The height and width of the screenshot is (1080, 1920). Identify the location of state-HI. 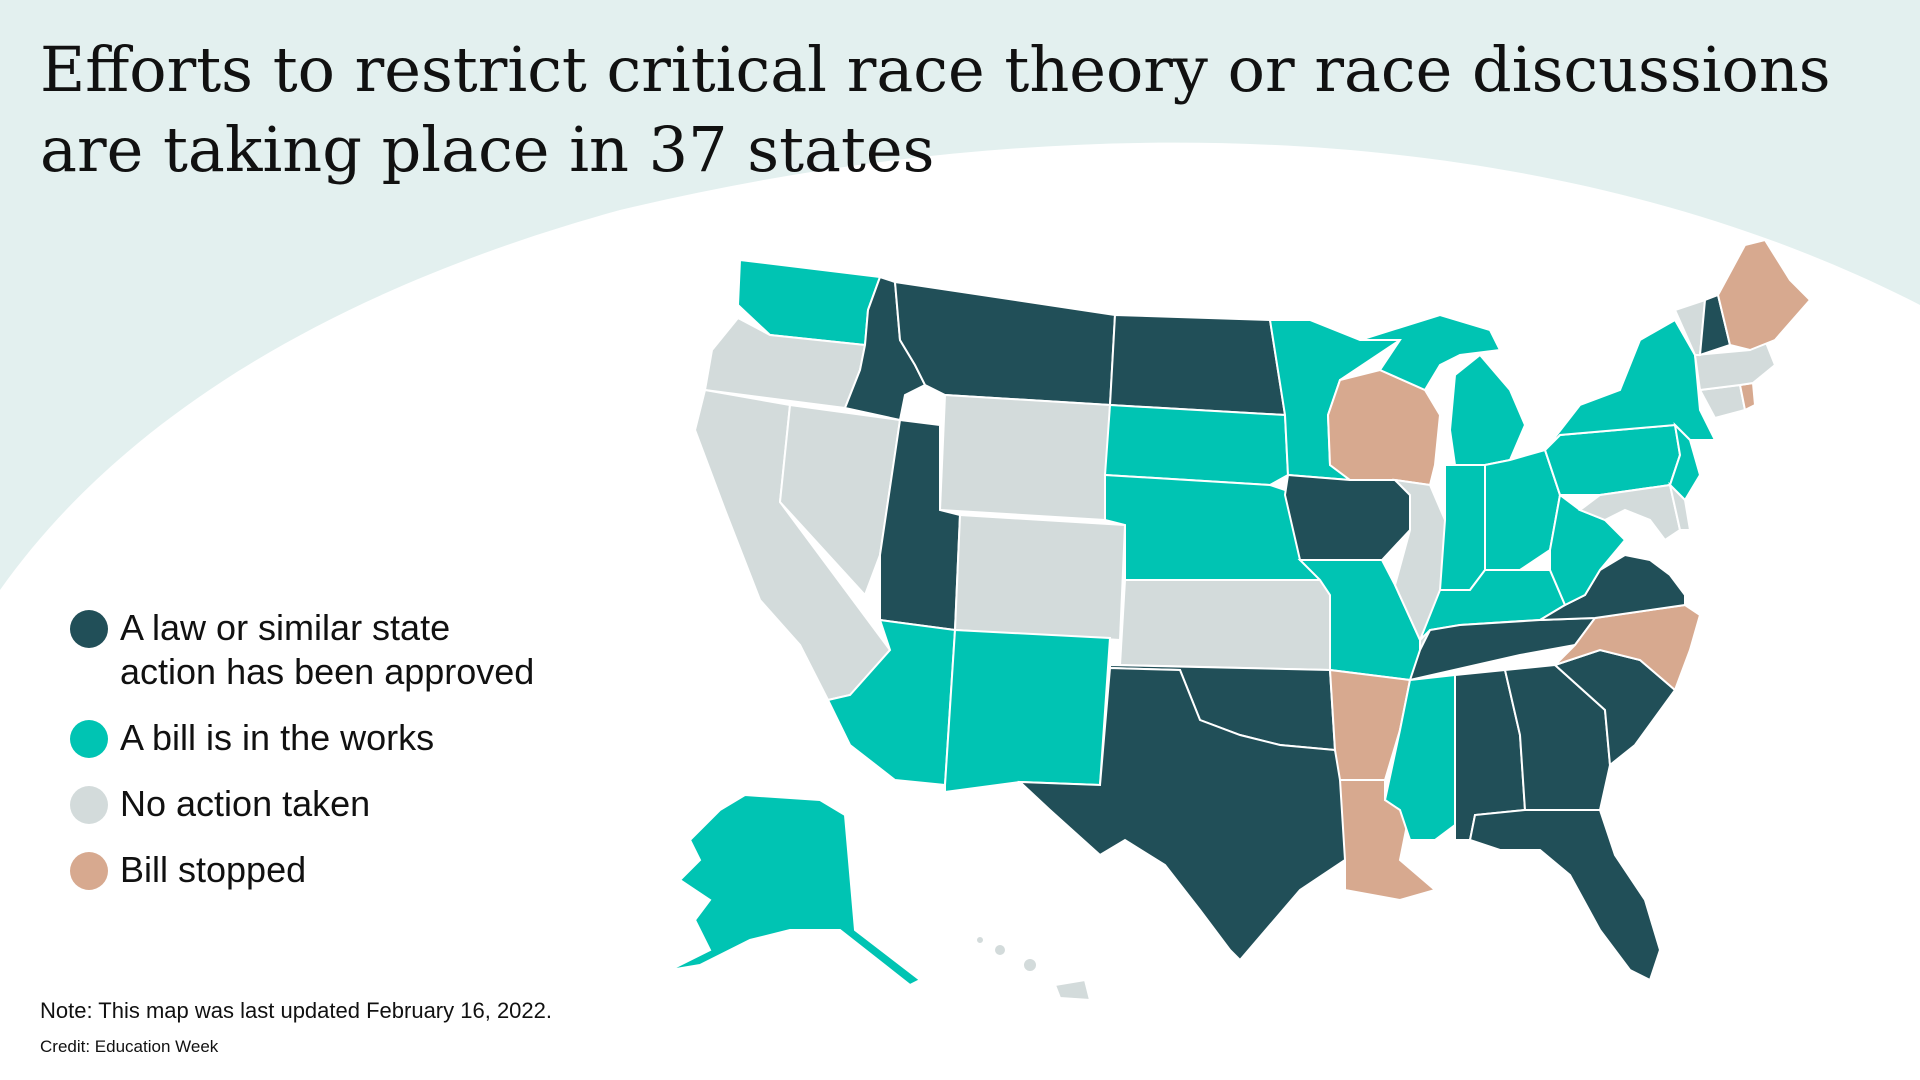
(1072, 989).